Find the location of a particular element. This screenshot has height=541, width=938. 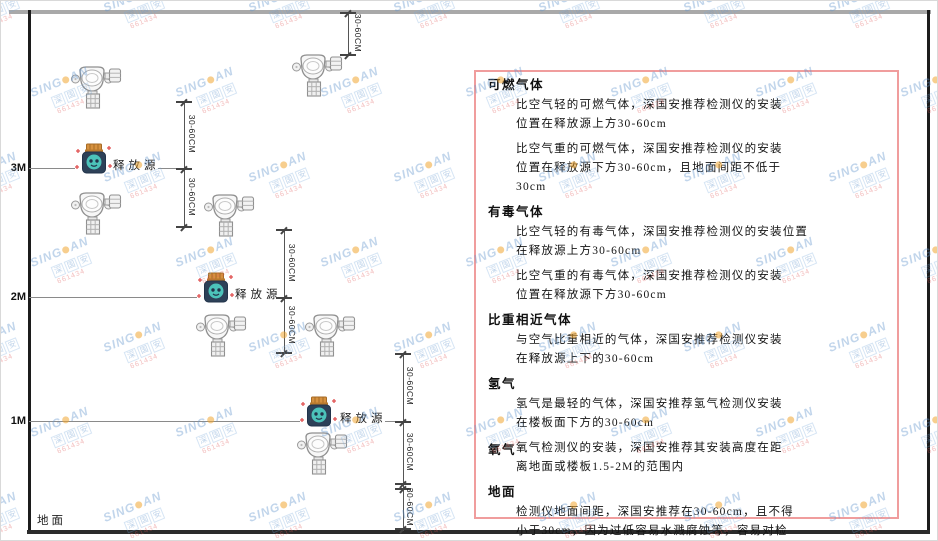

paragraph: 氢气是最轻的气体，深国安推荐氢气检测仪安装 在楼板面下方的30-60cm is located at coordinates (686, 414).